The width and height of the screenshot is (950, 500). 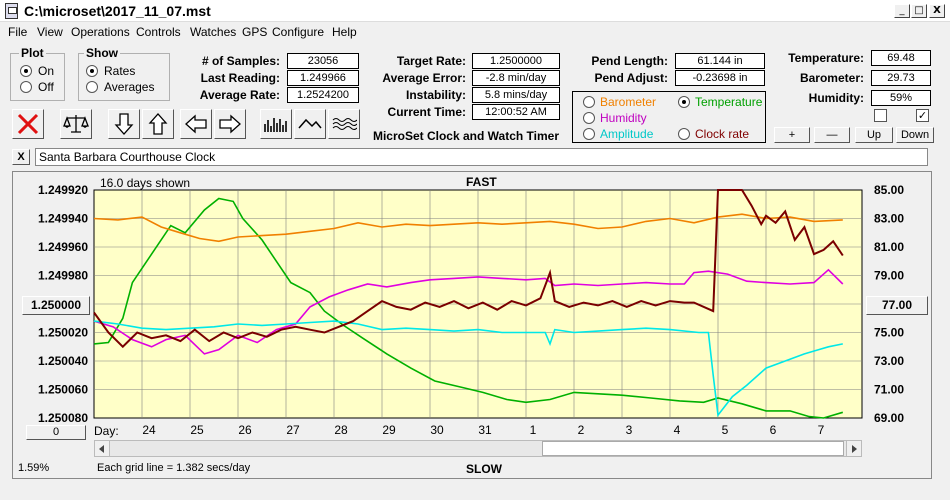 What do you see at coordinates (63, 190) in the screenshot?
I see `y-left-tick-label: 1.249920` at bounding box center [63, 190].